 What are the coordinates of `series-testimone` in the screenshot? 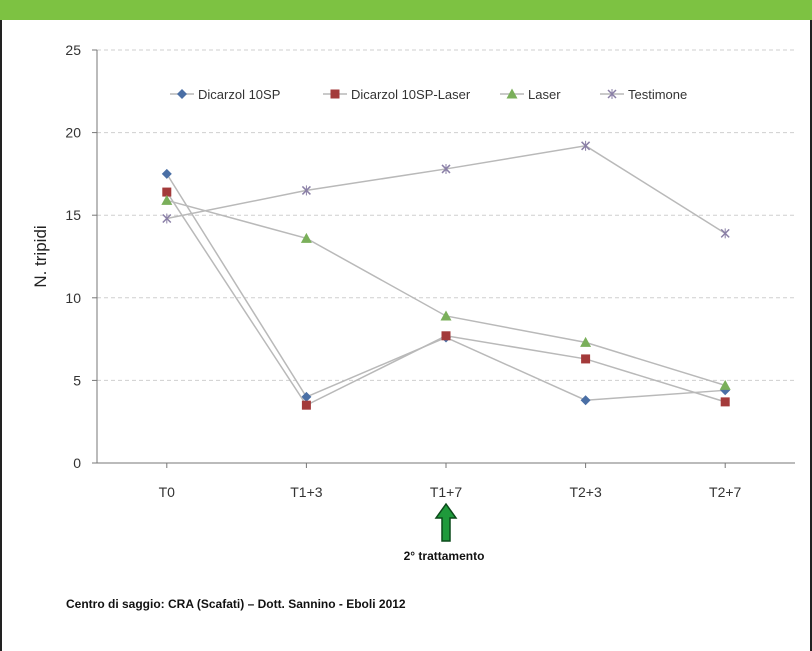 It's located at (446, 189).